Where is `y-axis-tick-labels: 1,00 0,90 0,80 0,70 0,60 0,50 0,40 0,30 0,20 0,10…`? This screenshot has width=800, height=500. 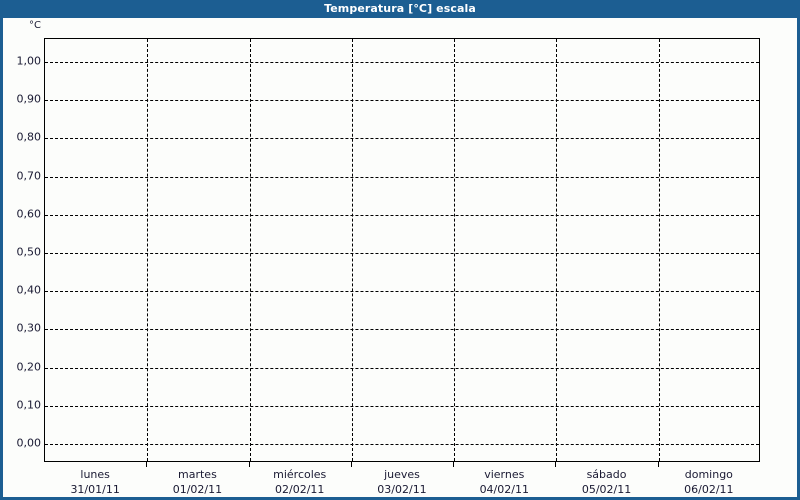
y-axis-tick-labels: 1,00 0,90 0,80 0,70 0,60 0,50 0,40 0,30 0,20 0,10… is located at coordinates (22, 250).